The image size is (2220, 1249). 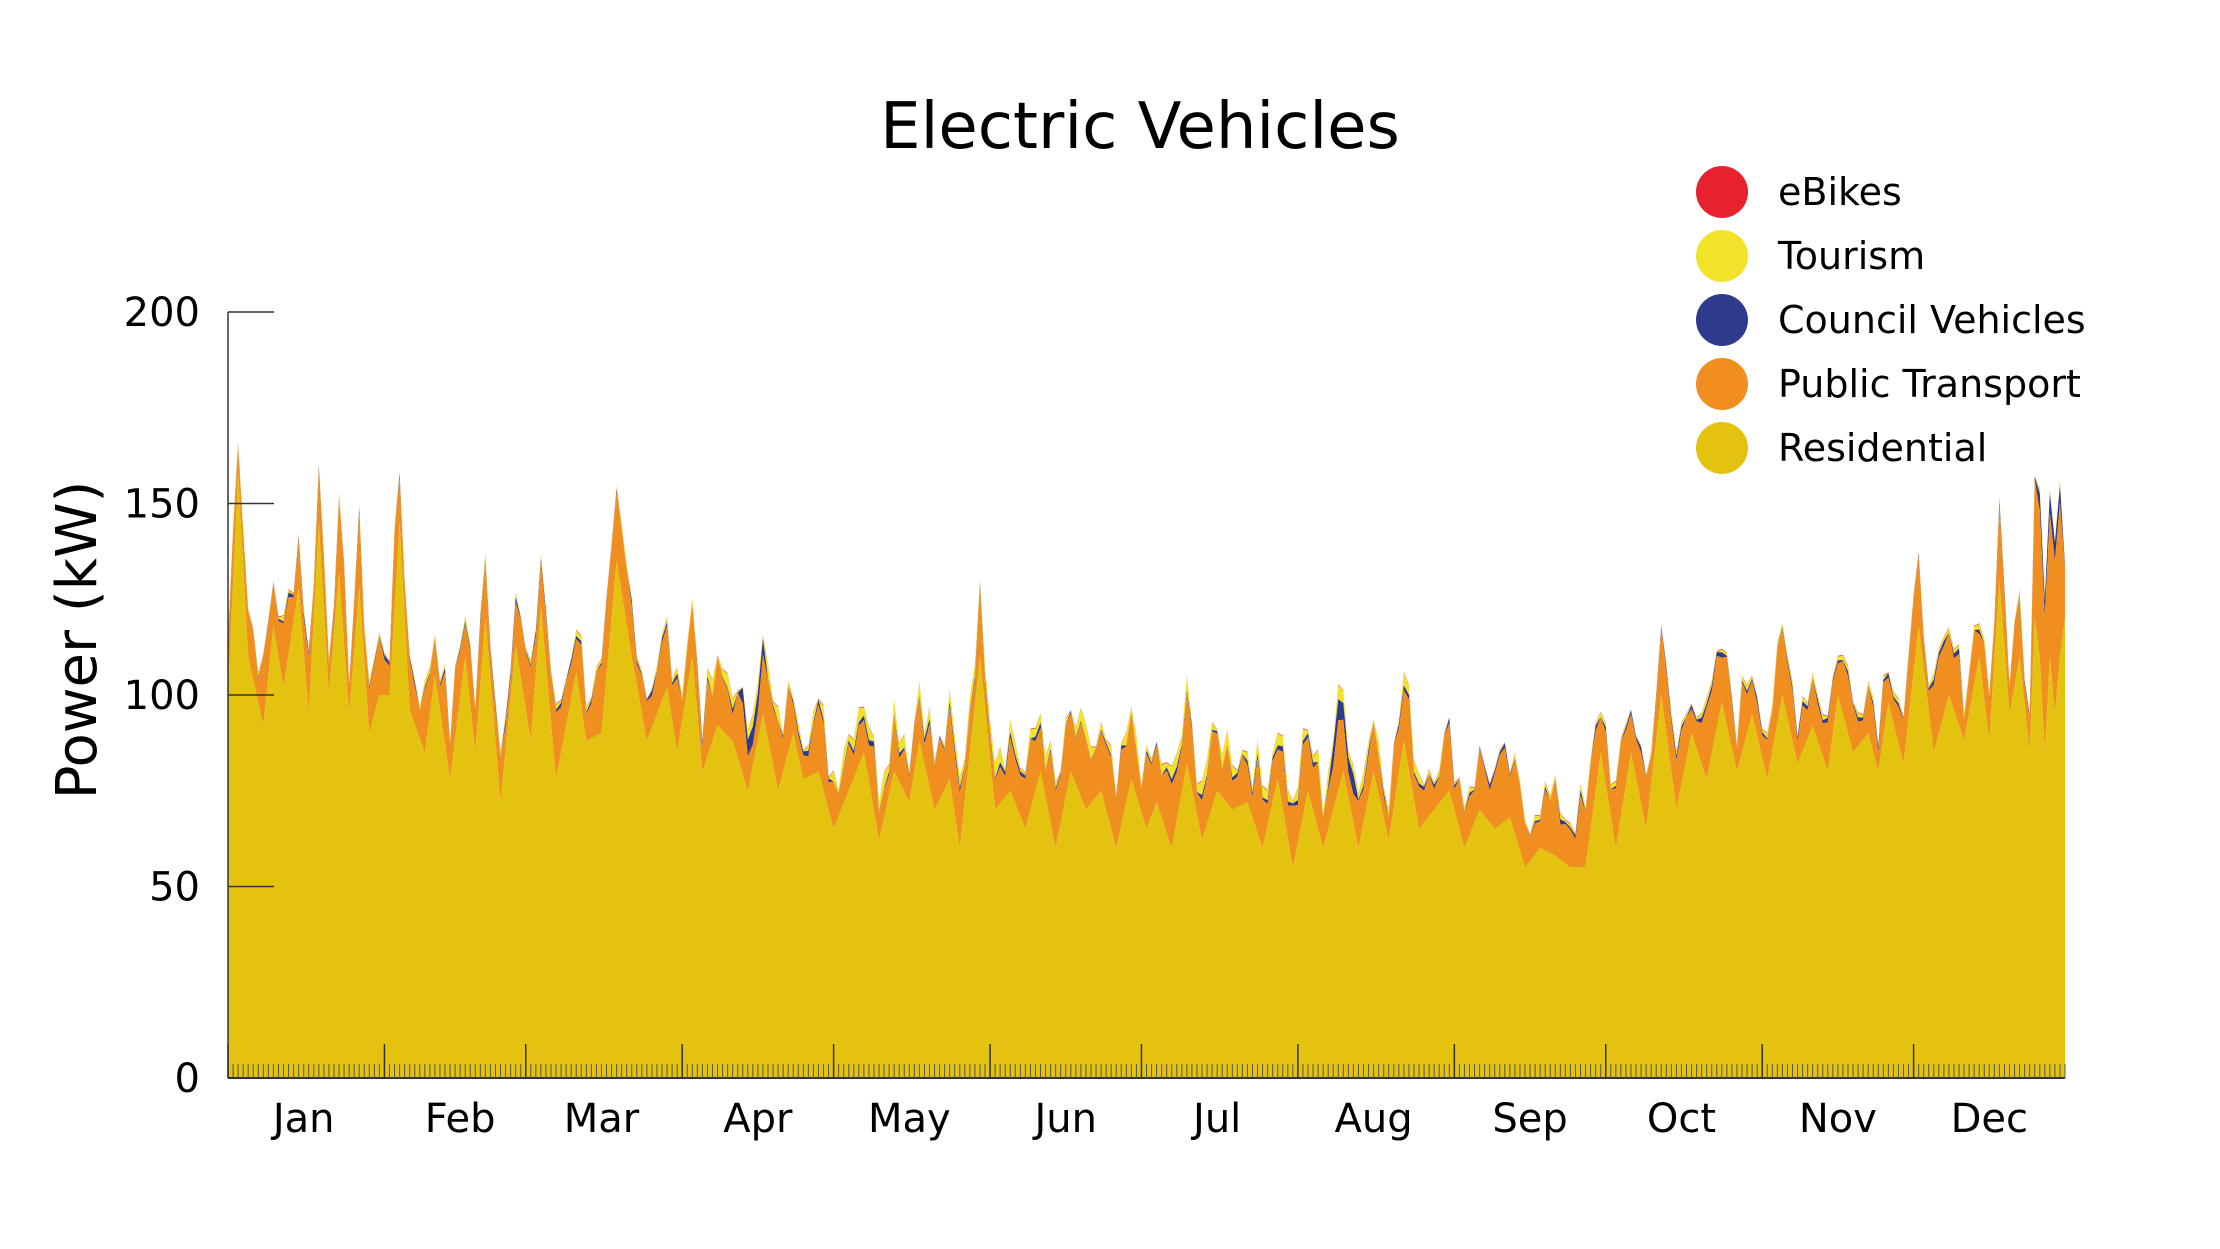 What do you see at coordinates (1374, 1119) in the screenshot?
I see `x-tick-label: Aug` at bounding box center [1374, 1119].